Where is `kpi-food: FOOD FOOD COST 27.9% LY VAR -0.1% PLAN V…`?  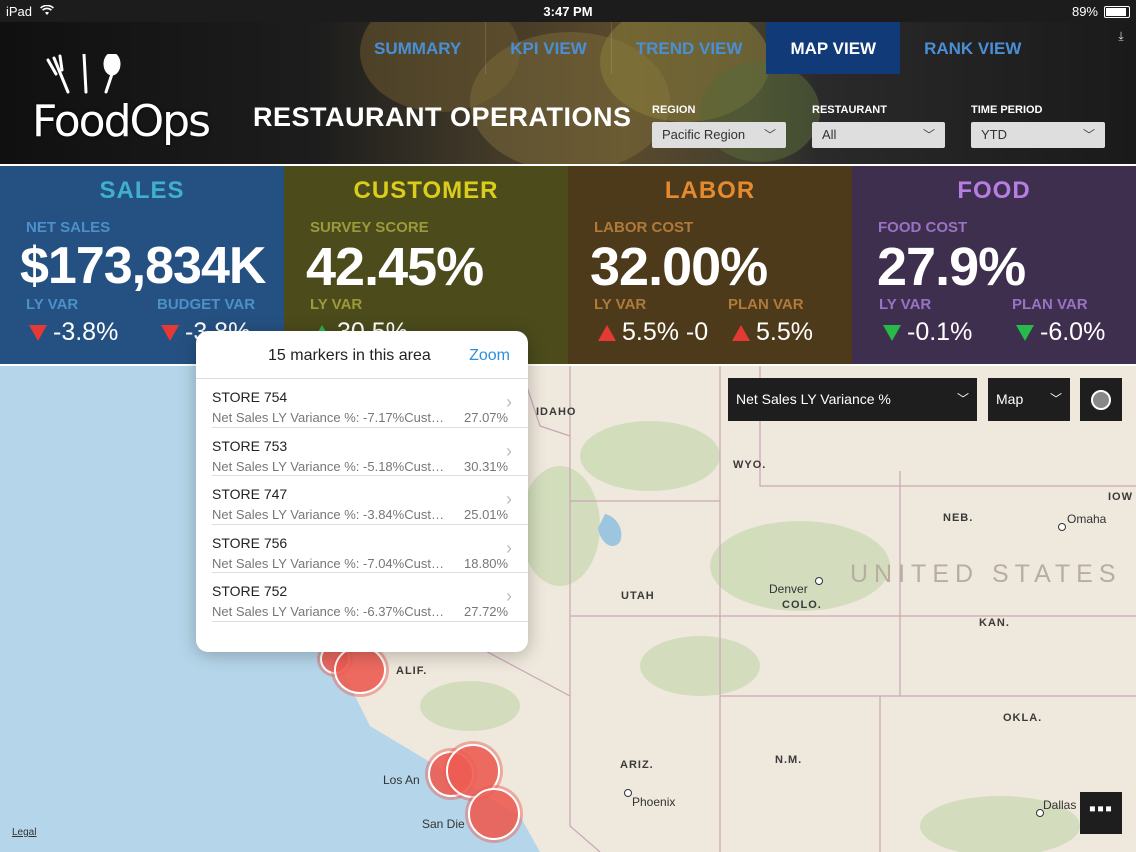 kpi-food: FOOD FOOD COST 27.9% LY VAR -0.1% PLAN V… is located at coordinates (994, 265).